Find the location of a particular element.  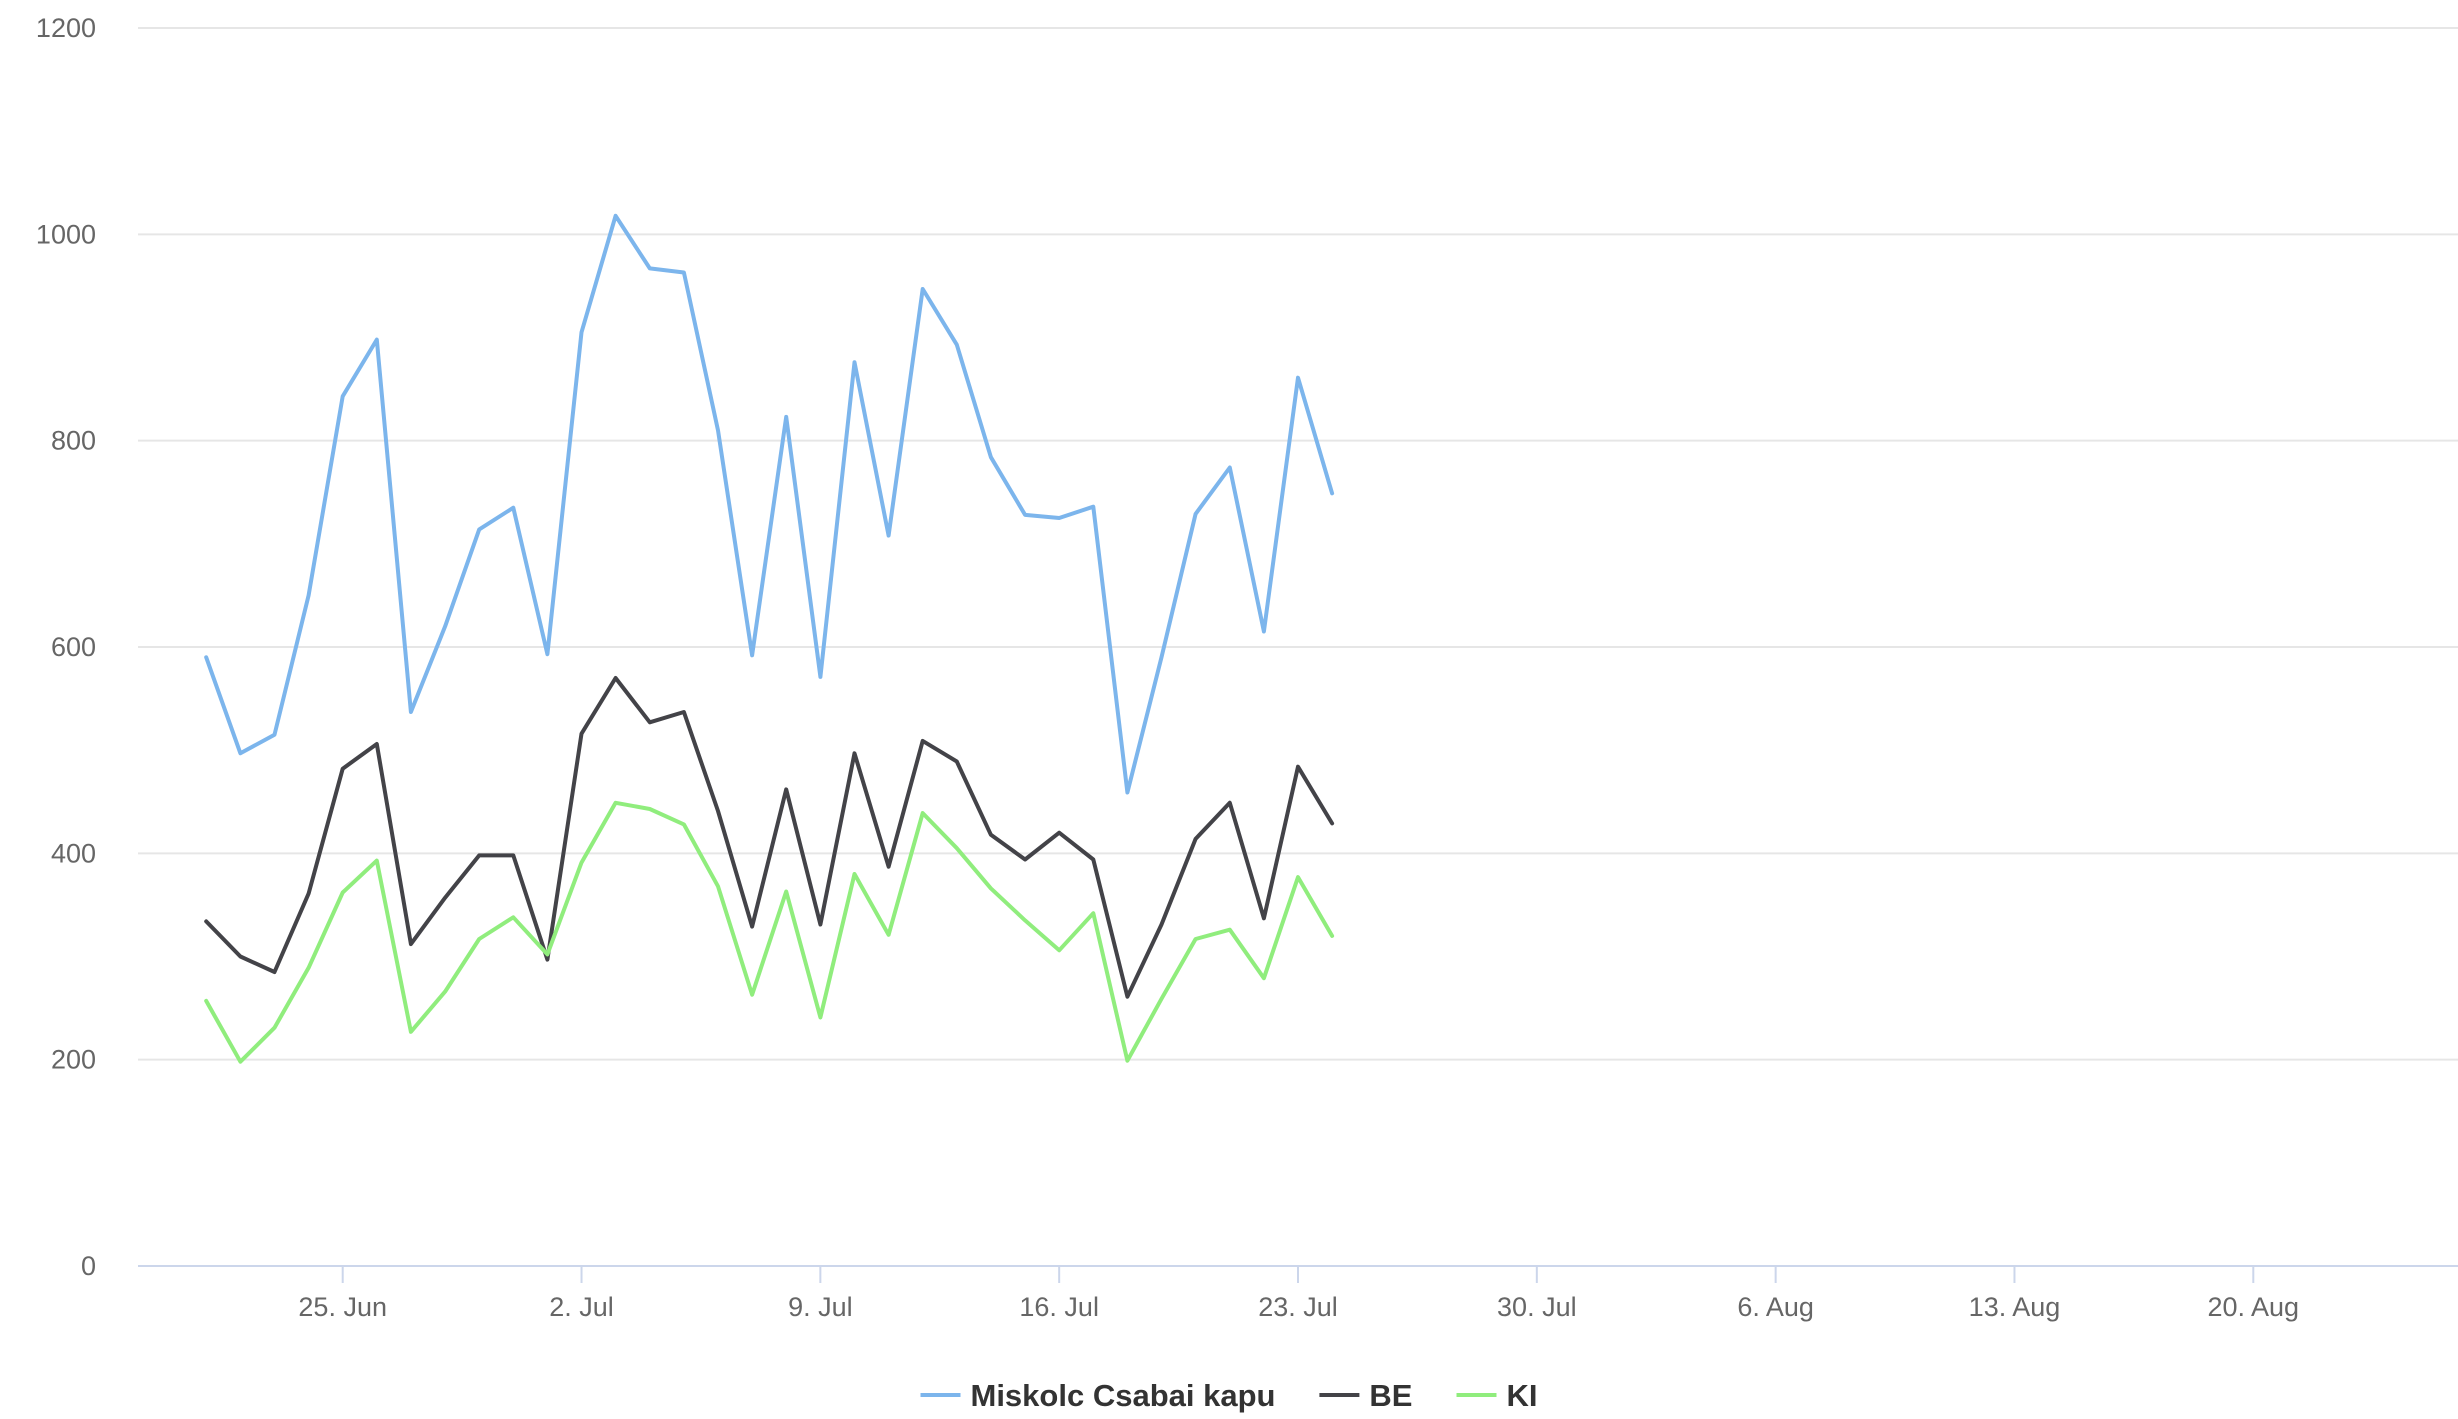

y-tick-label: 800 is located at coordinates (73, 441).